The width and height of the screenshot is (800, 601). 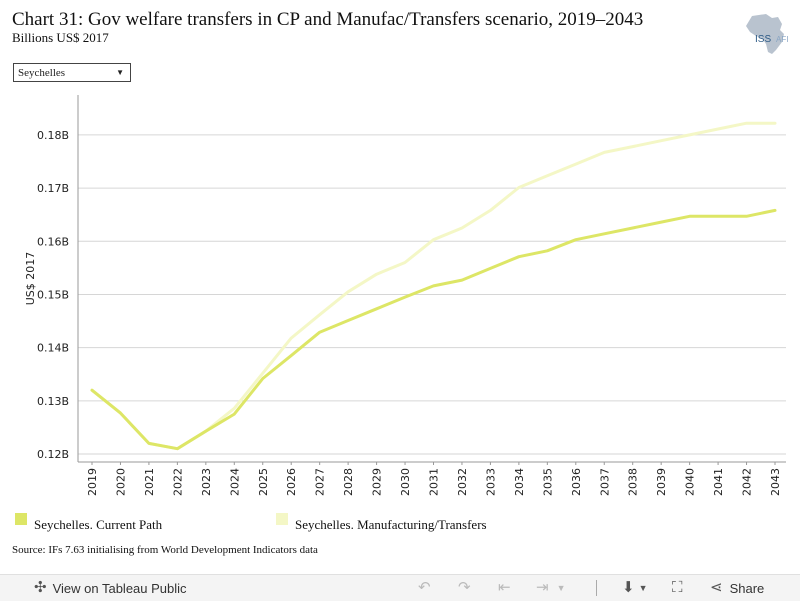 I want to click on view-on-tableau-link: ✣ View on Tableau Public, so click(x=110, y=588).